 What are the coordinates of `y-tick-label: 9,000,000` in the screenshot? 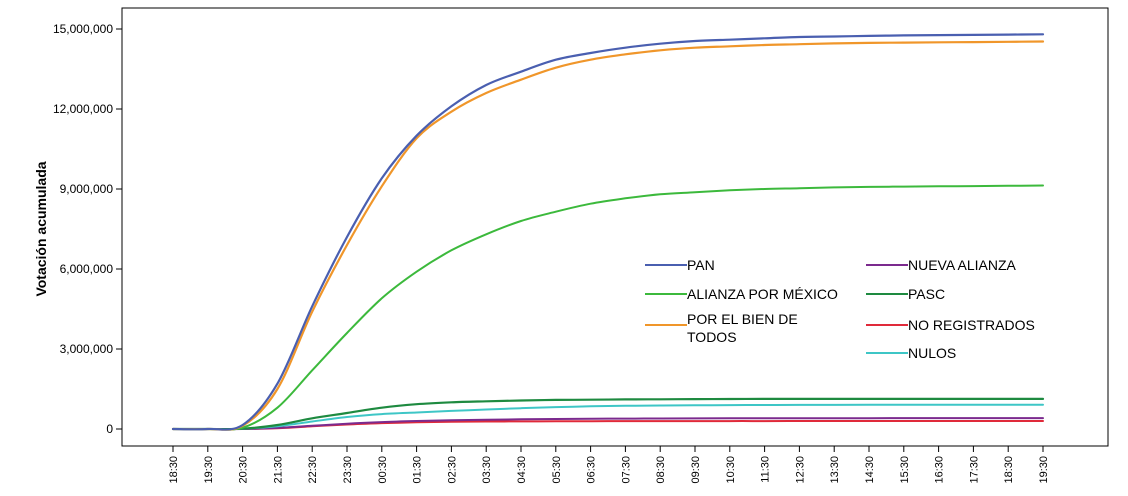 It's located at (87, 189).